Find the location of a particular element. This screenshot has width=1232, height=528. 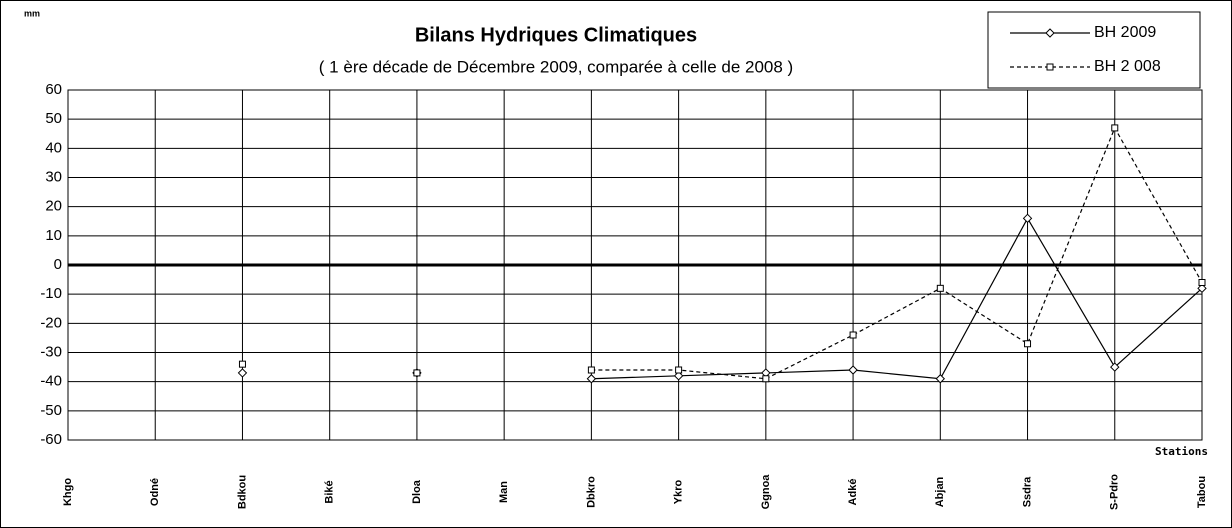

x-tick-label: Ykro is located at coordinates (679, 491).